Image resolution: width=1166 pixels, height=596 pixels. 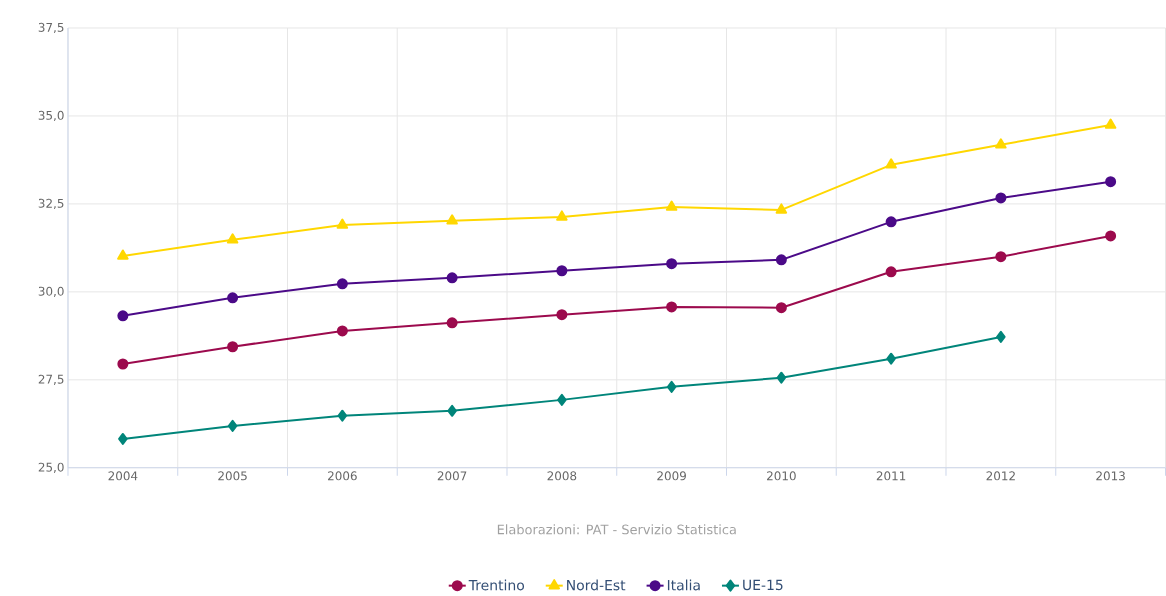 I want to click on legend-label: Trentino, so click(x=496, y=585).